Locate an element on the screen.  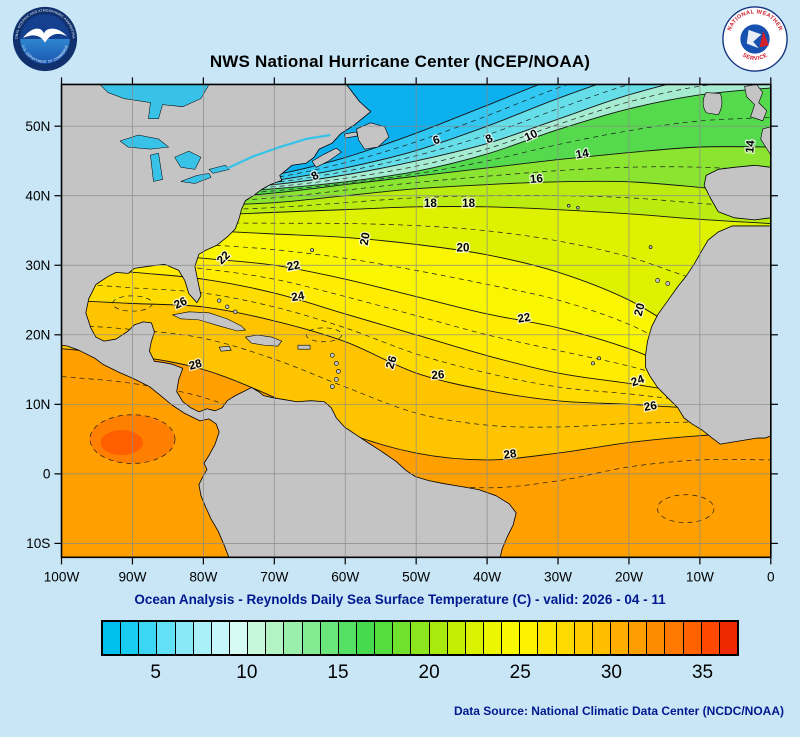
colorbar-tick-label: 30 is located at coordinates (611, 672).